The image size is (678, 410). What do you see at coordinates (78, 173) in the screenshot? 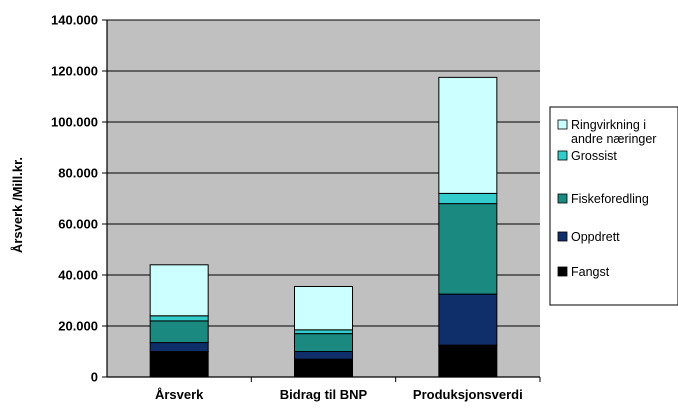
I see `y-tick-label: 80.000` at bounding box center [78, 173].